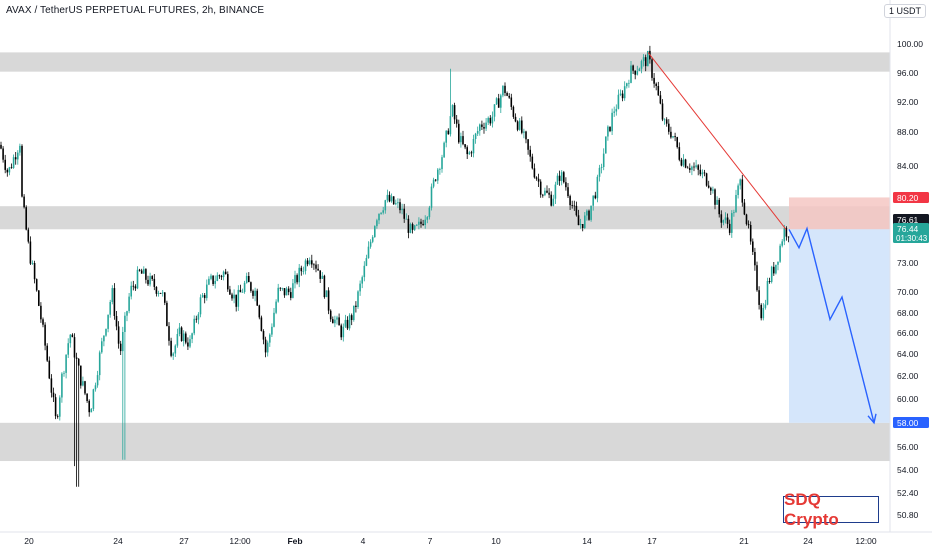 The height and width of the screenshot is (550, 932). What do you see at coordinates (717, 141) in the screenshot?
I see `descending-trendline` at bounding box center [717, 141].